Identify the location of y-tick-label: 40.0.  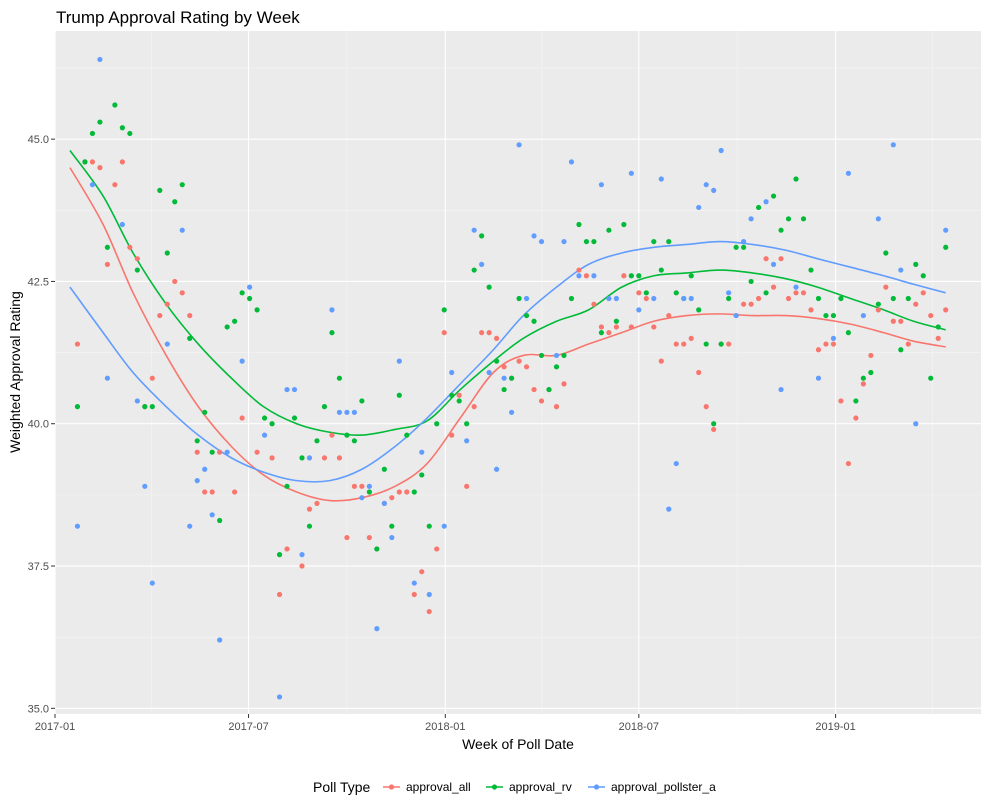
(38, 425).